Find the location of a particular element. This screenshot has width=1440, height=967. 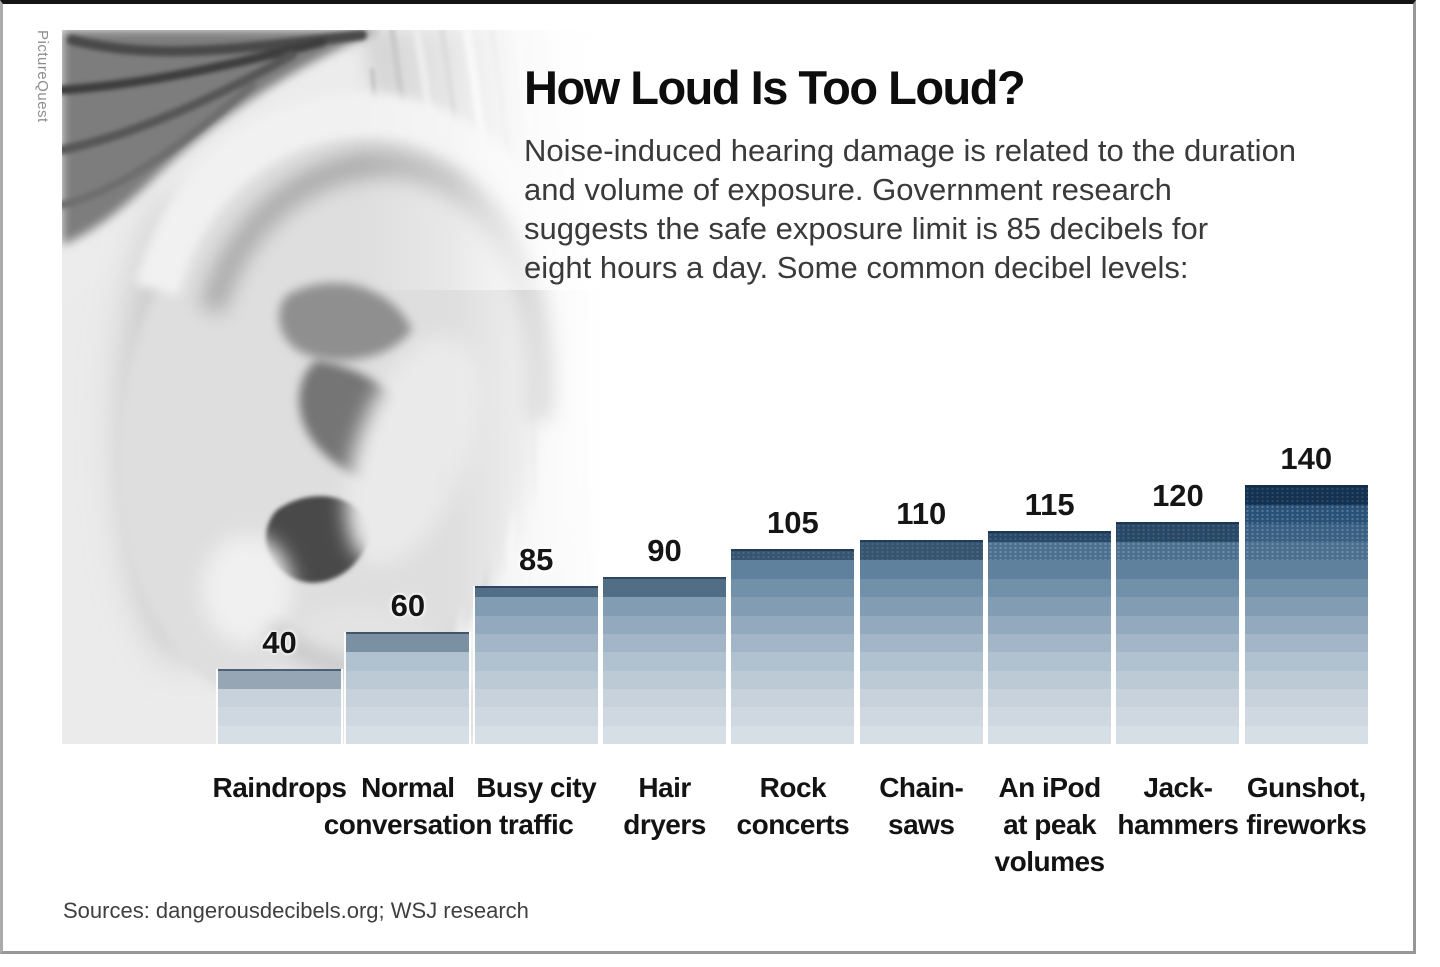

bar-category-label: An iPod at peak volumes is located at coordinates (1050, 824).